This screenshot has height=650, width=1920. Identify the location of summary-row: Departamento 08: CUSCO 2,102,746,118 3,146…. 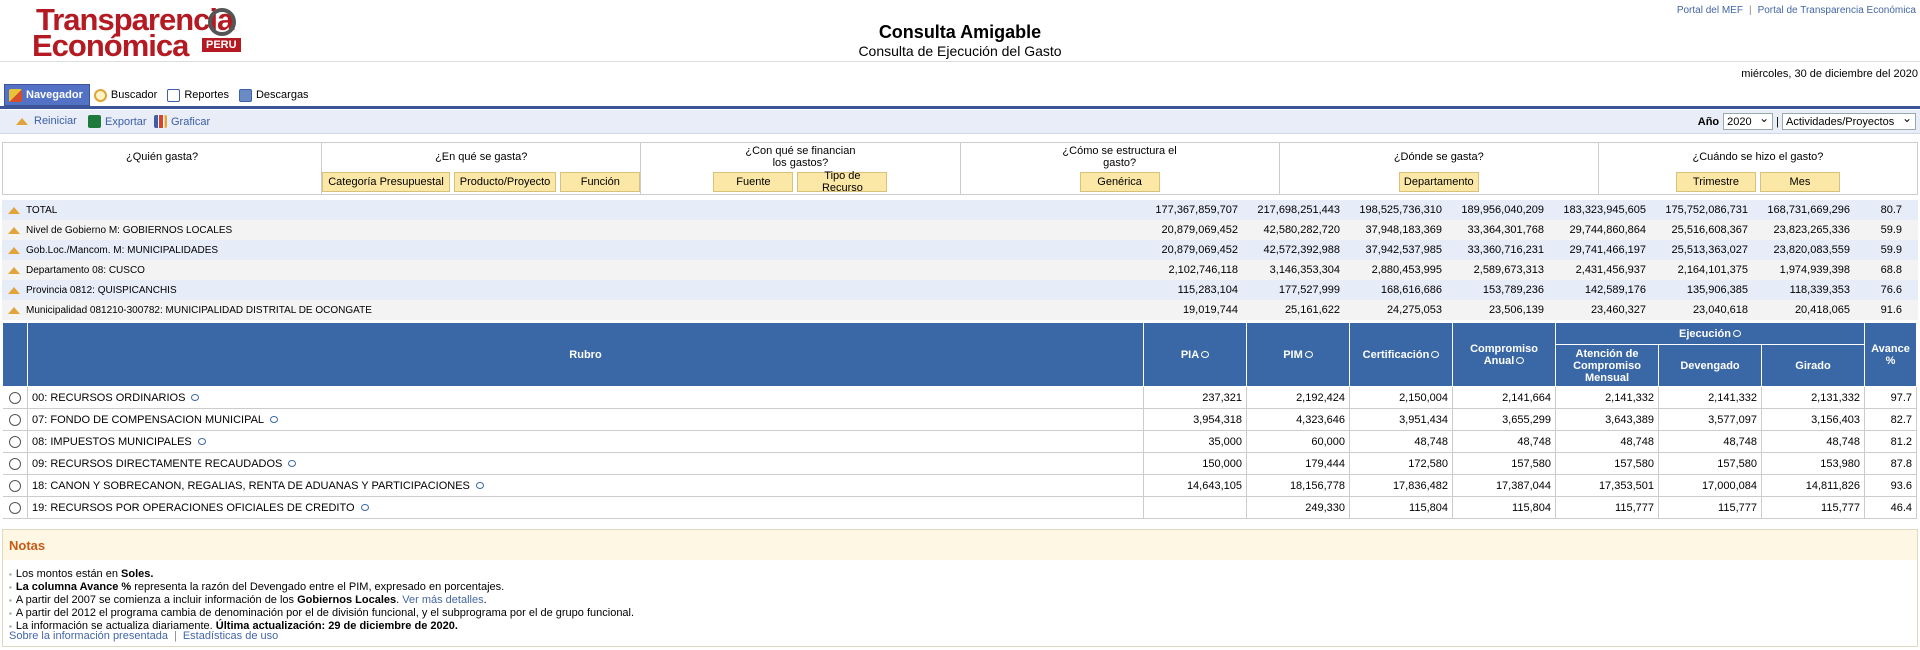
(960, 270).